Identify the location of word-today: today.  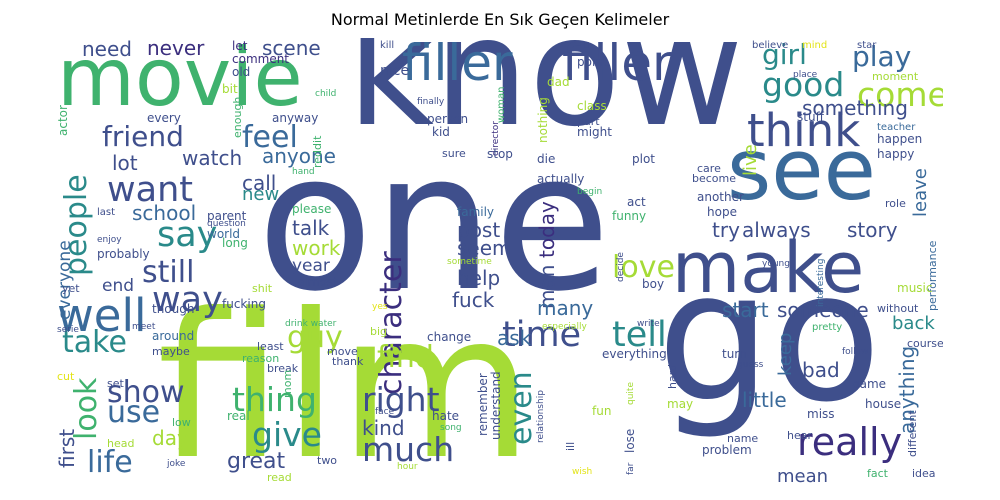
(547, 229).